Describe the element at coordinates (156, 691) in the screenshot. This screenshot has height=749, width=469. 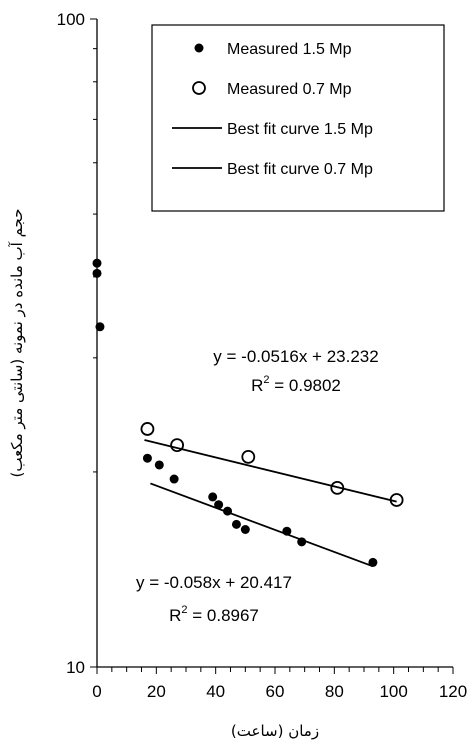
I see `x-tick-label: 20` at that location.